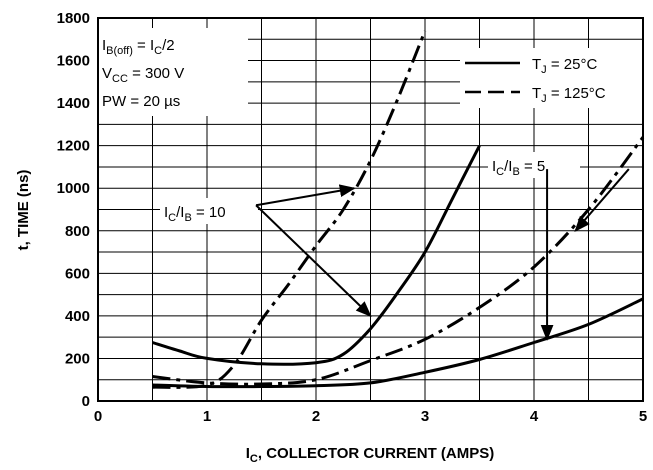  What do you see at coordinates (518, 168) in the screenshot?
I see `annotation-ic-ib-5: IC/IB = 5` at bounding box center [518, 168].